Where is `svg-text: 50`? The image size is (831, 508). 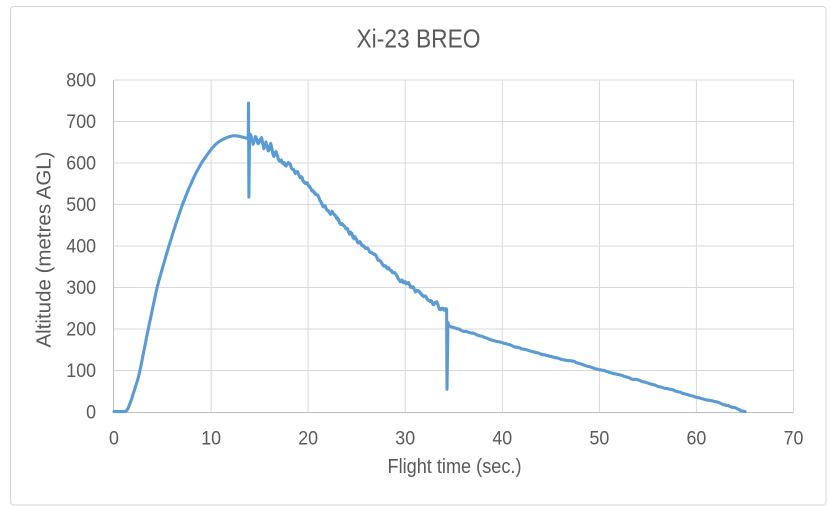
svg-text: 50 is located at coordinates (600, 438).